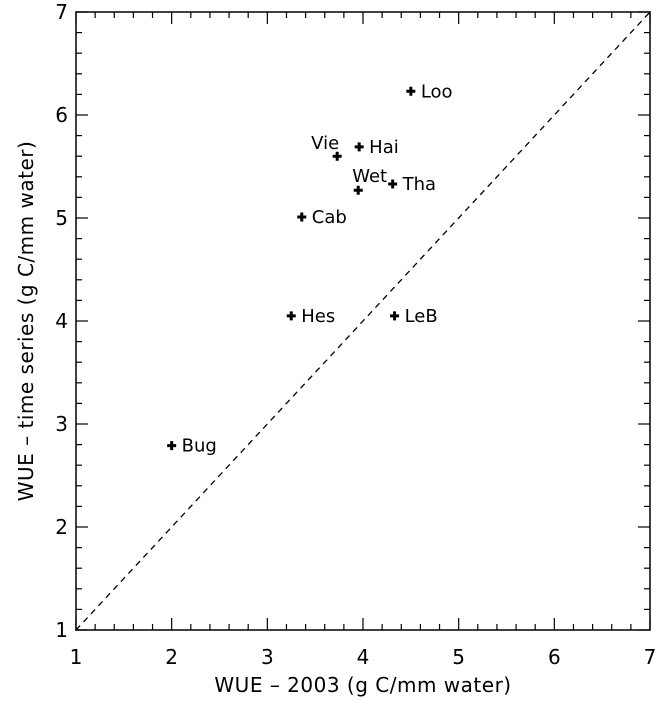 The image size is (664, 704). What do you see at coordinates (384, 147) in the screenshot?
I see `point-label: Hai` at bounding box center [384, 147].